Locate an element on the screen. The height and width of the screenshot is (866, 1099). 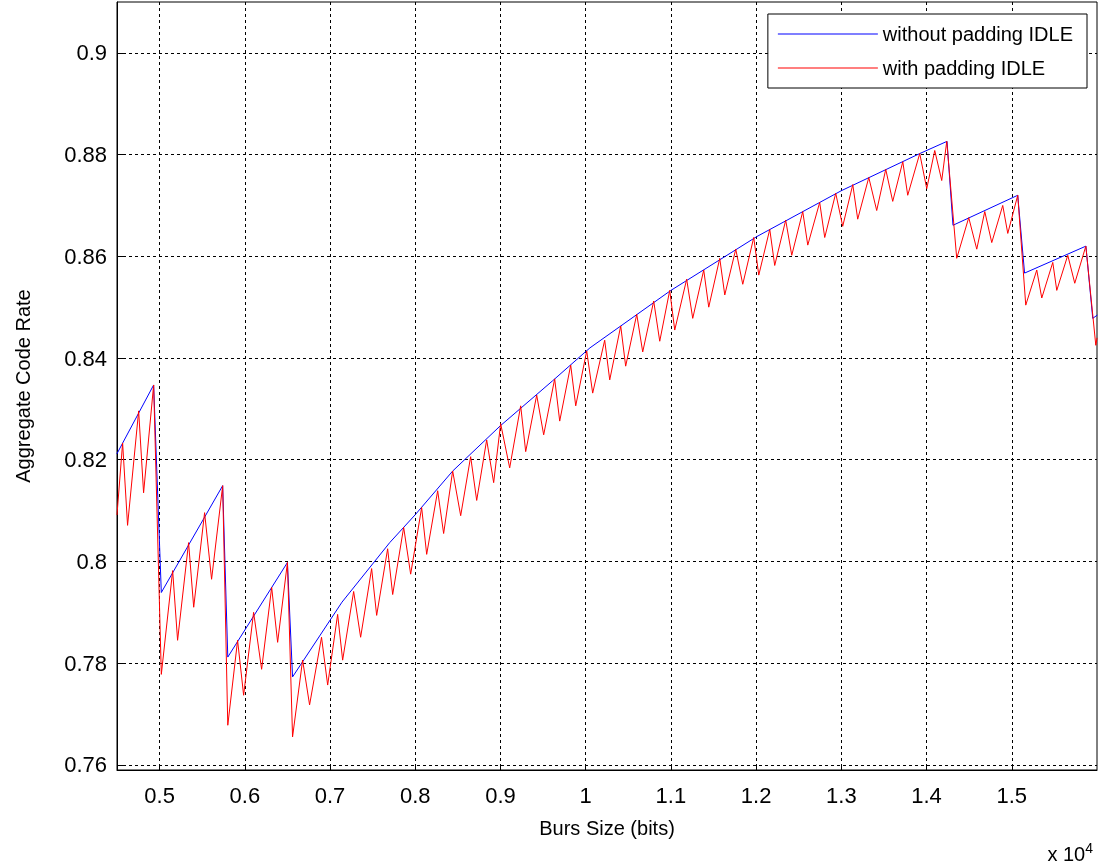
y-tick-label: 0.76 is located at coordinates (85, 765).